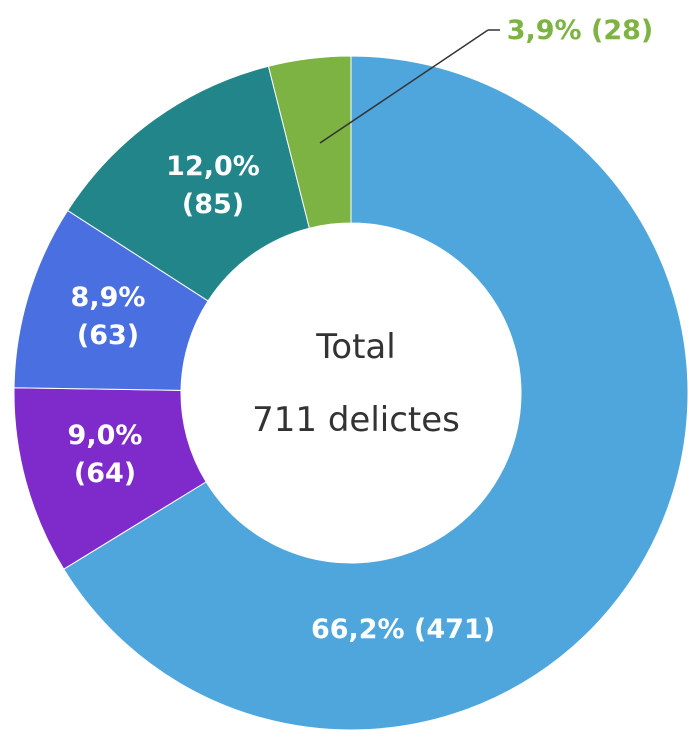  What do you see at coordinates (580, 30) in the screenshot?
I see `slice-label: 3,9% (28)` at bounding box center [580, 30].